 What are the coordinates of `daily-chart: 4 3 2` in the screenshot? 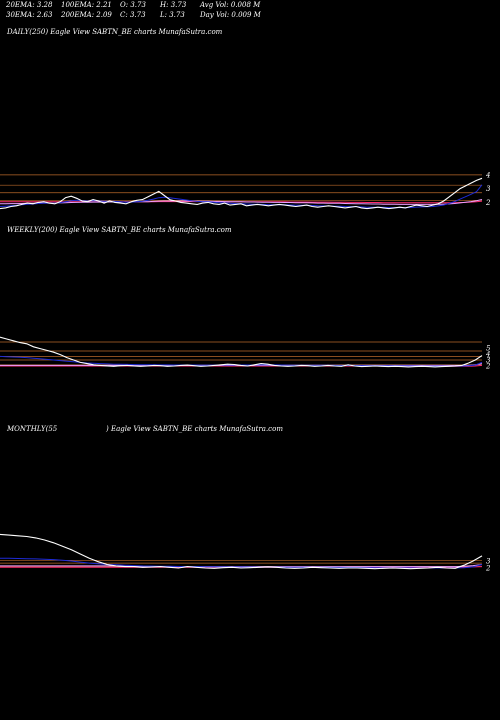 It's located at (245, 190).